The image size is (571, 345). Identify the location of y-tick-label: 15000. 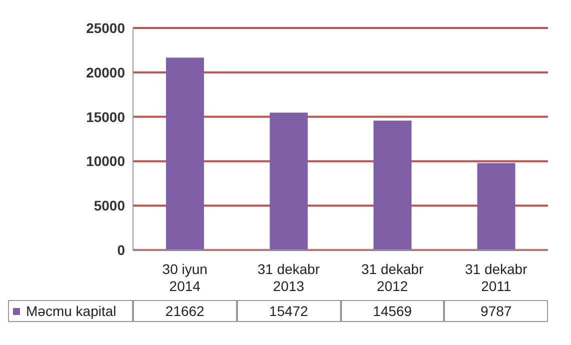
(106, 116).